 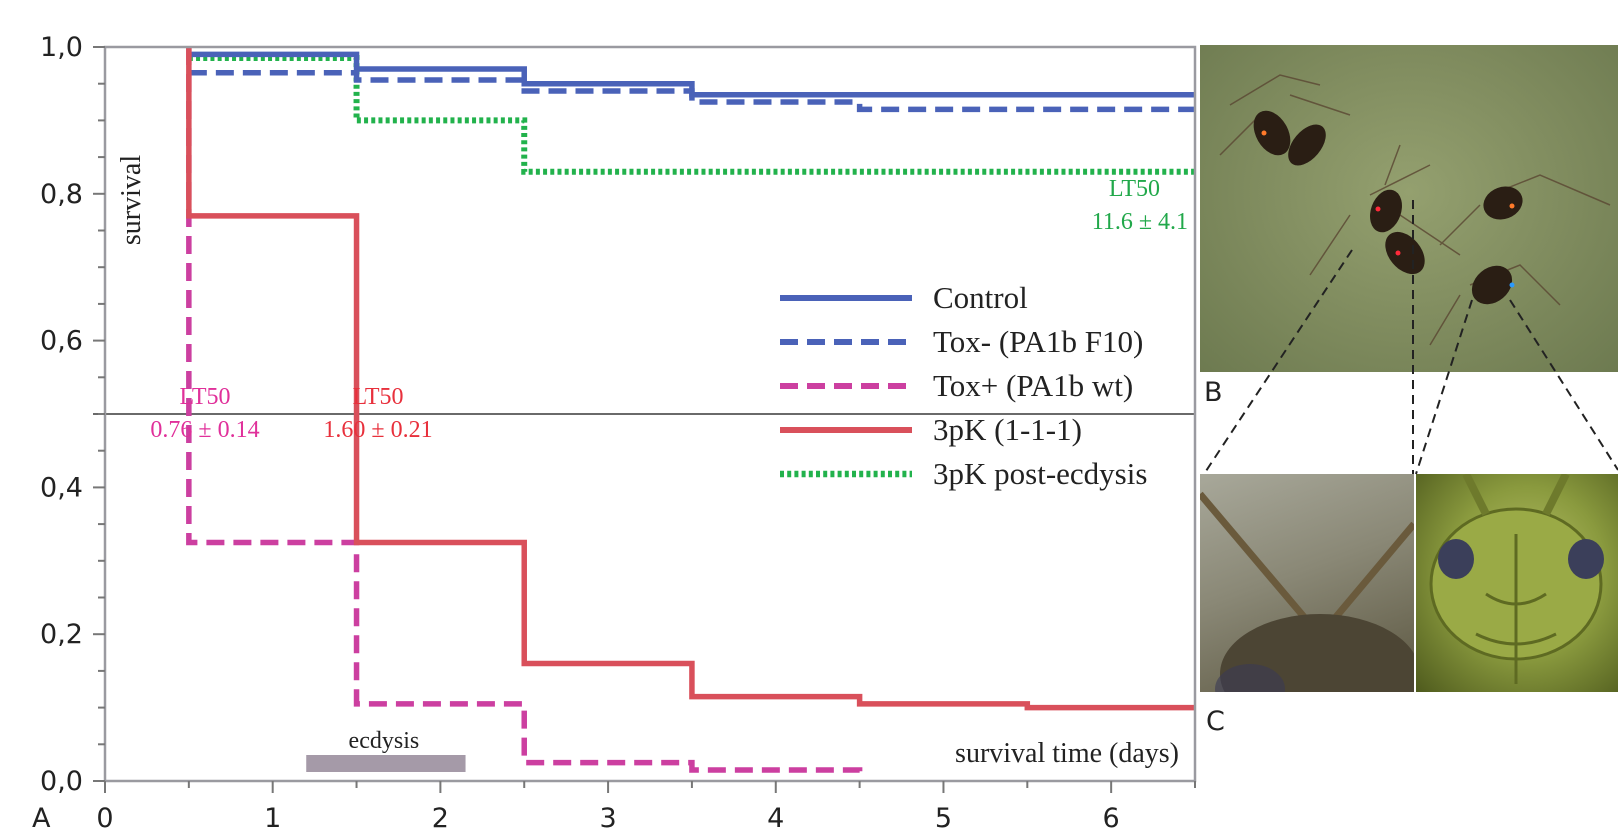 I want to click on y-tick-label: 0,2, so click(x=61, y=634).